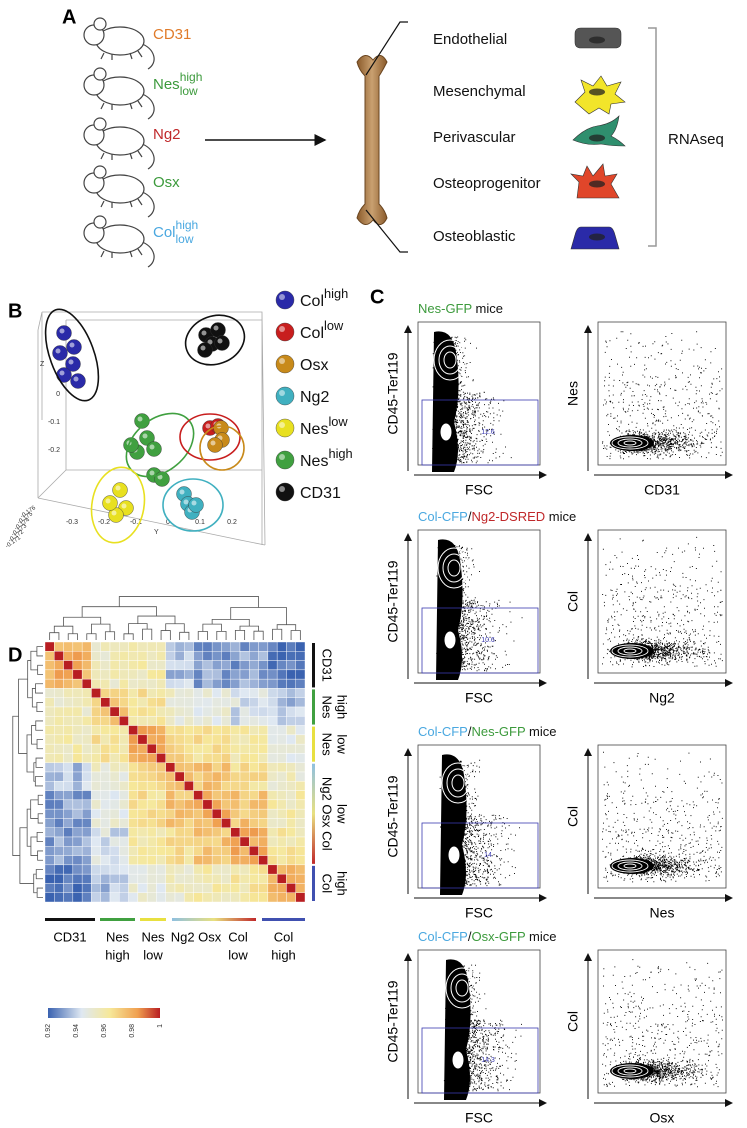 The height and width of the screenshot is (1128, 747). Describe the element at coordinates (487, 731) in the screenshot. I see `flow-title: Col-CFP/Nes-GFP mice` at that location.